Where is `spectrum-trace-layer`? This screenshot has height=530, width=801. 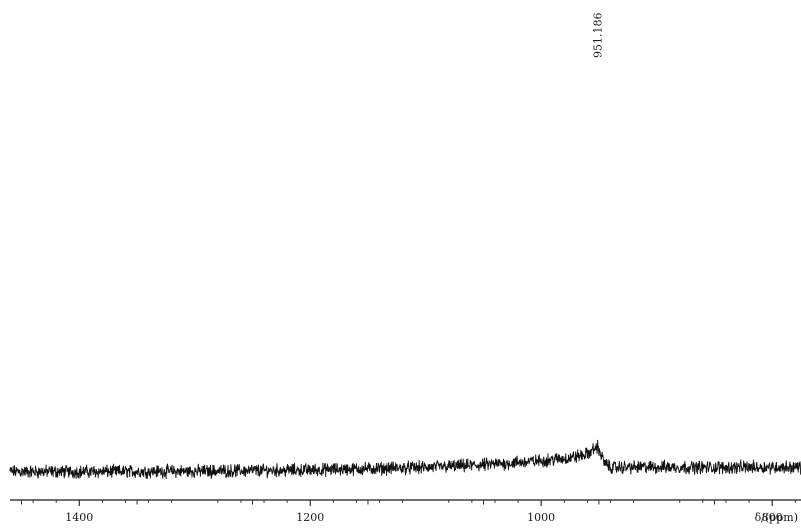 spectrum-trace-layer is located at coordinates (405, 459).